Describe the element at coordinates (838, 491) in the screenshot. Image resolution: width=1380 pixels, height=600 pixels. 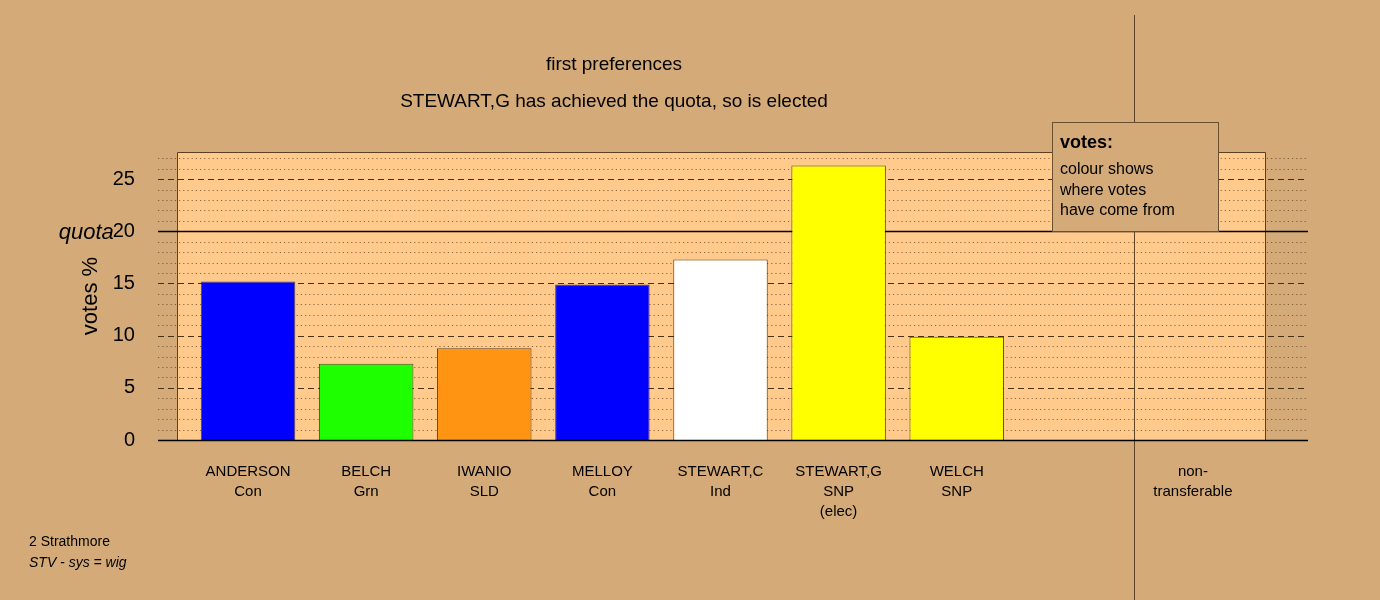
I see `x-tick-label: STEWART,G SNP (elec)` at that location.